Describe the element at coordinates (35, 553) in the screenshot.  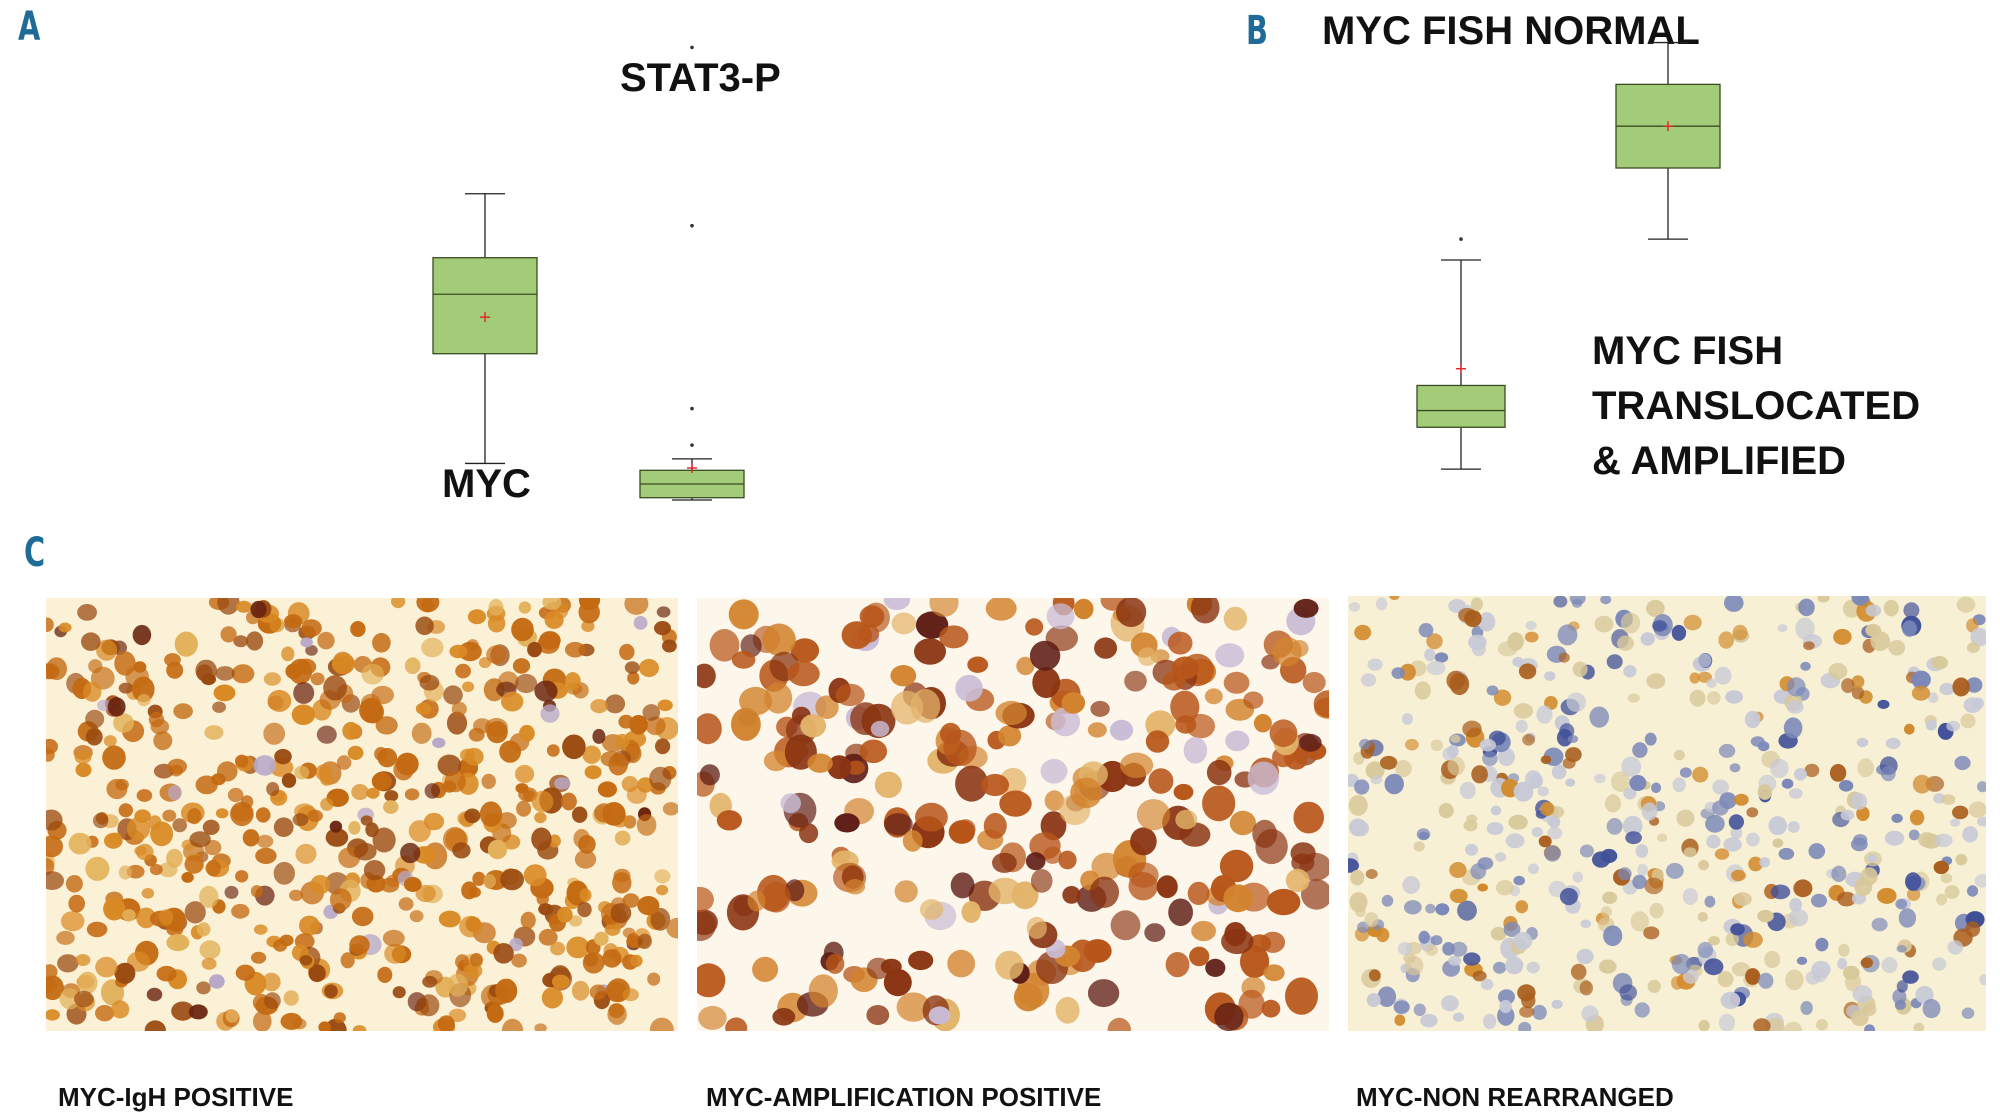
I see `panel-letter-c: C` at that location.